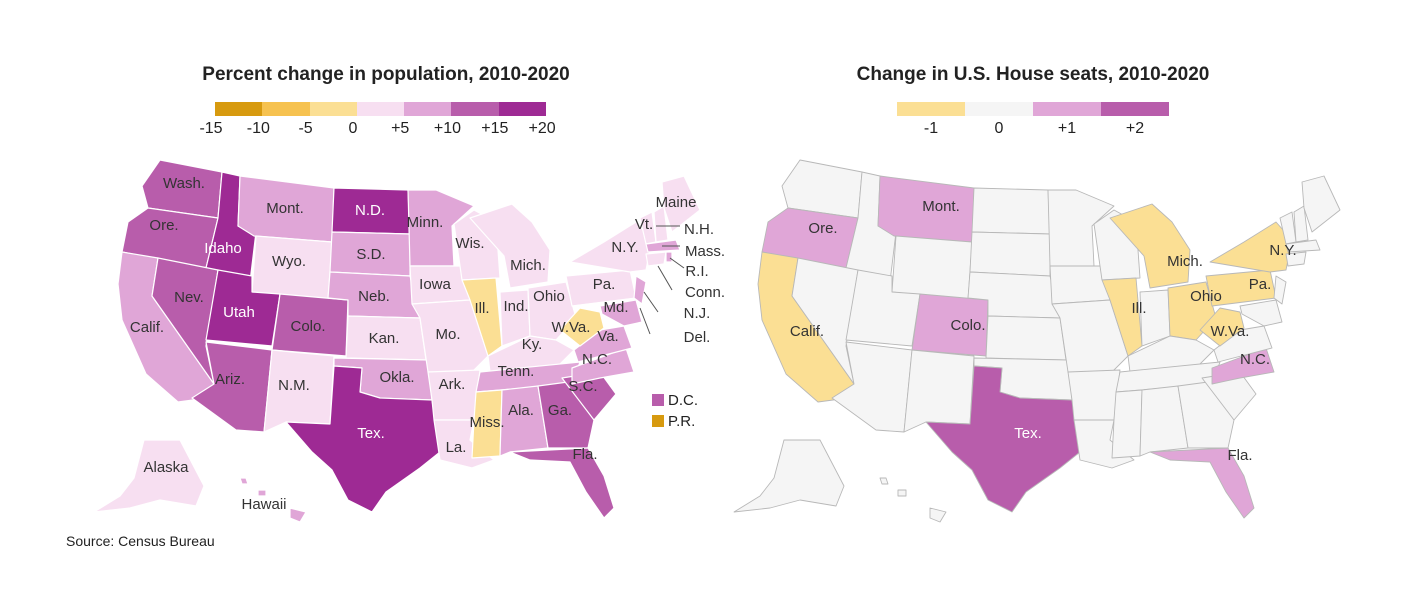  Describe the element at coordinates (658, 400) in the screenshot. I see `dc-swatch` at that location.